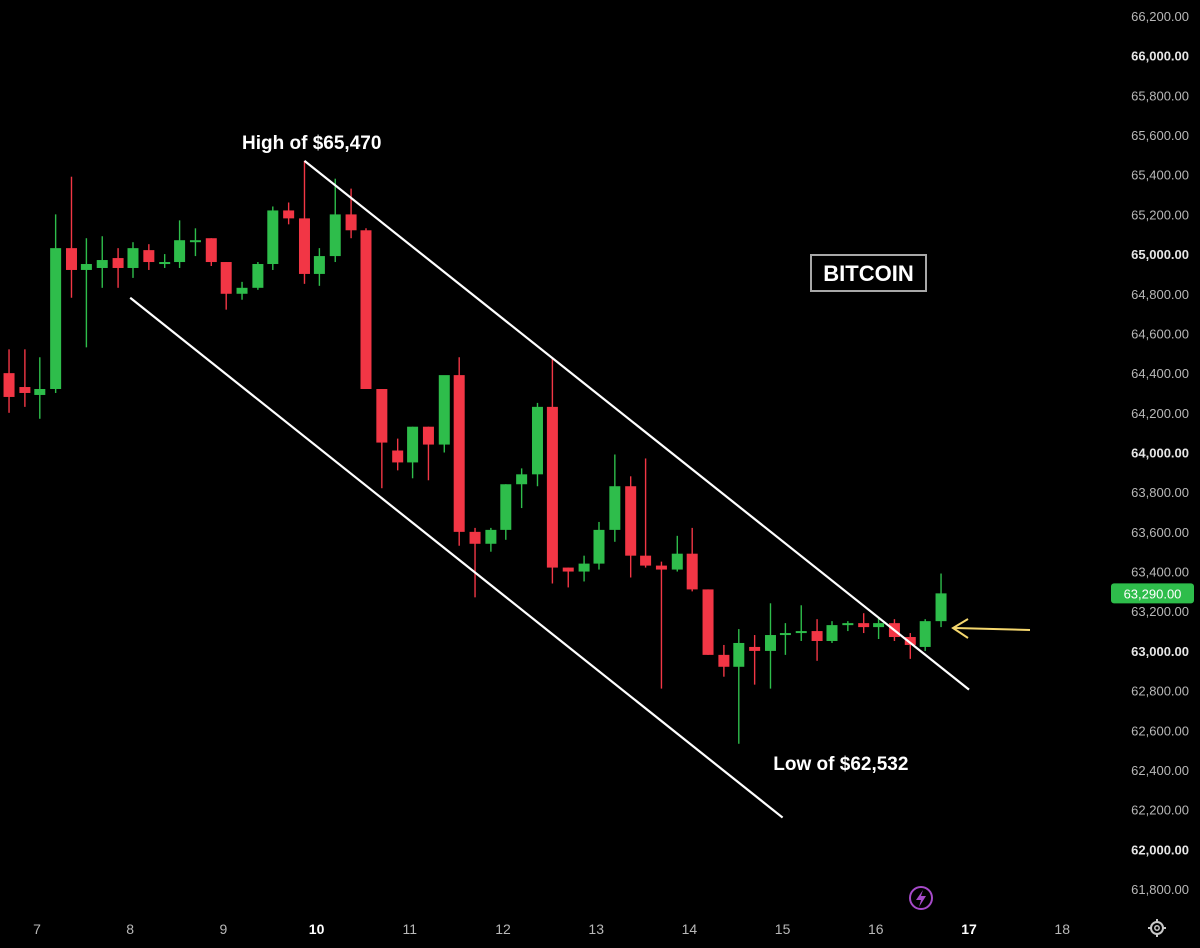  Describe the element at coordinates (1160, 16) in the screenshot. I see `y-tick-label: 66,200.00` at that location.